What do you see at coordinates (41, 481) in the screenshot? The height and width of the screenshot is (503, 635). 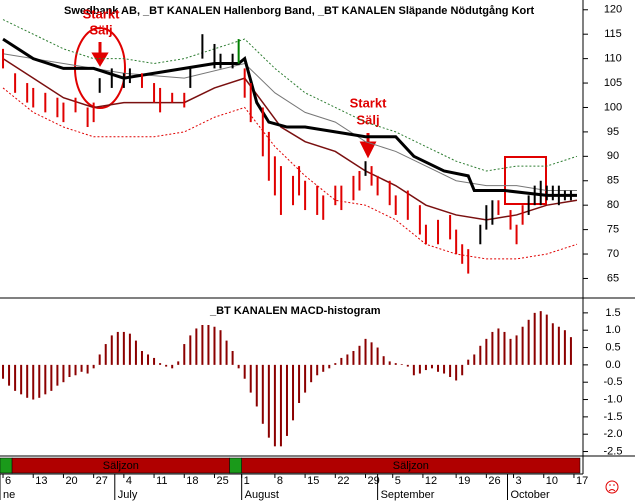 I see `x-tick-label: 13` at bounding box center [41, 481].